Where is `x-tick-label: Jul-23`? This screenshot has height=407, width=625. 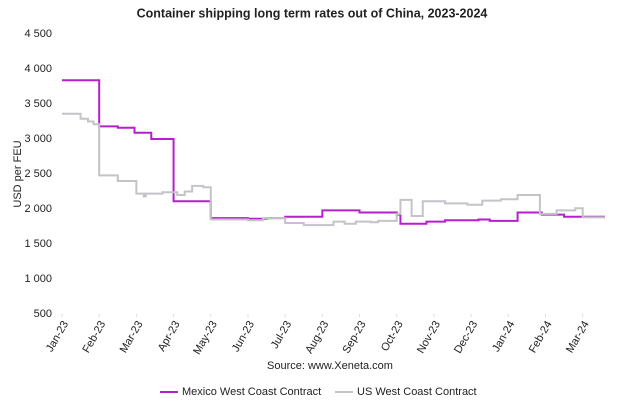 x-tick-label: Jul-23 is located at coordinates (281, 335).